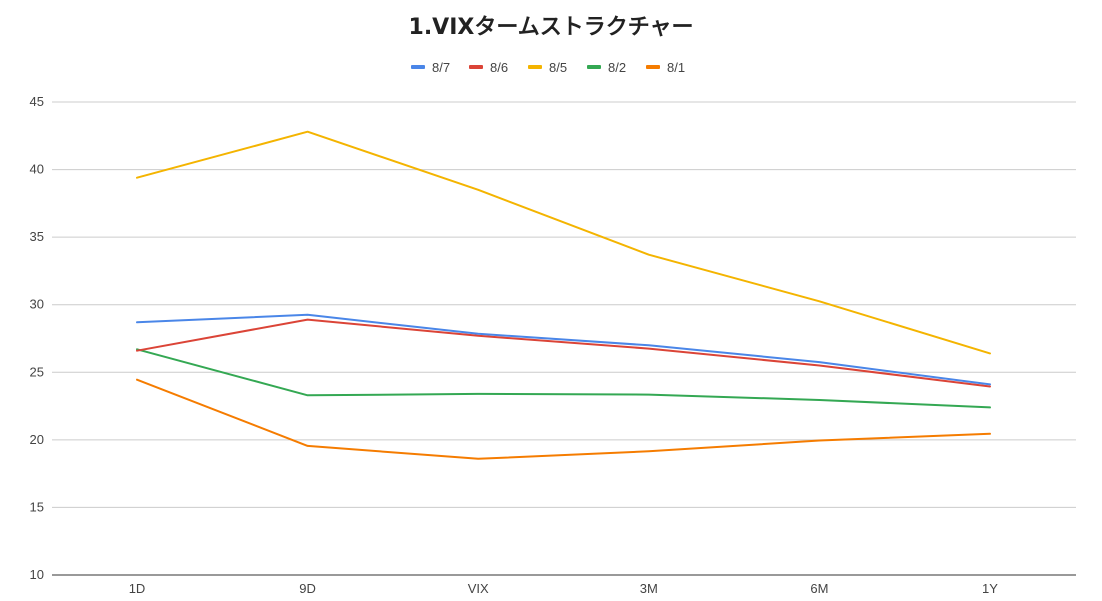 This screenshot has height=601, width=1102. I want to click on x-tick-label: VIX, so click(478, 588).